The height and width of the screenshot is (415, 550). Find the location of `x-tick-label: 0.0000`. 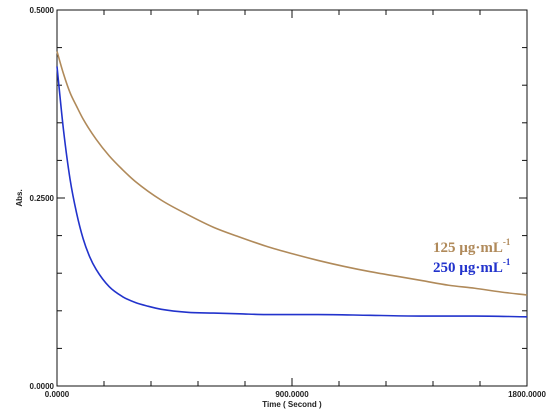

x-tick-label: 0.0000 is located at coordinates (57, 394).